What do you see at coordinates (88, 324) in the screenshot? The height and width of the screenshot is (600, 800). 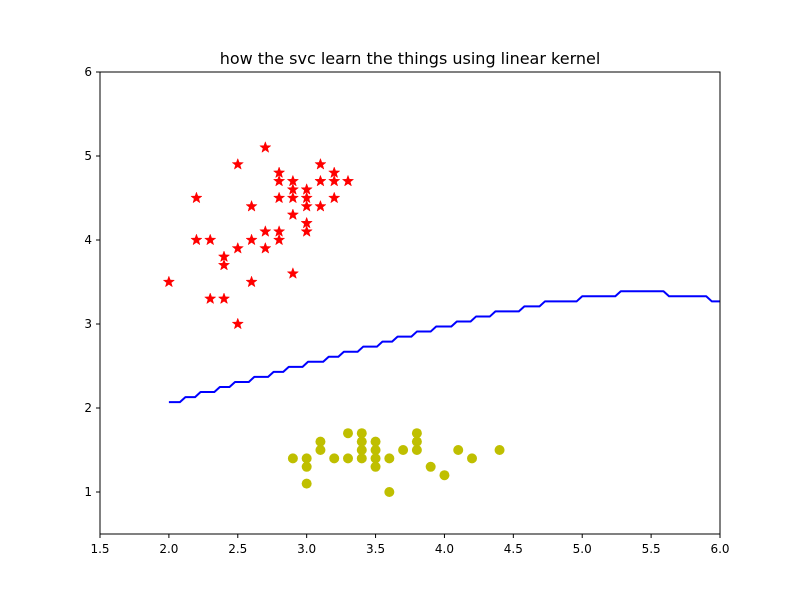 I see `y-tick-label: 3` at bounding box center [88, 324].